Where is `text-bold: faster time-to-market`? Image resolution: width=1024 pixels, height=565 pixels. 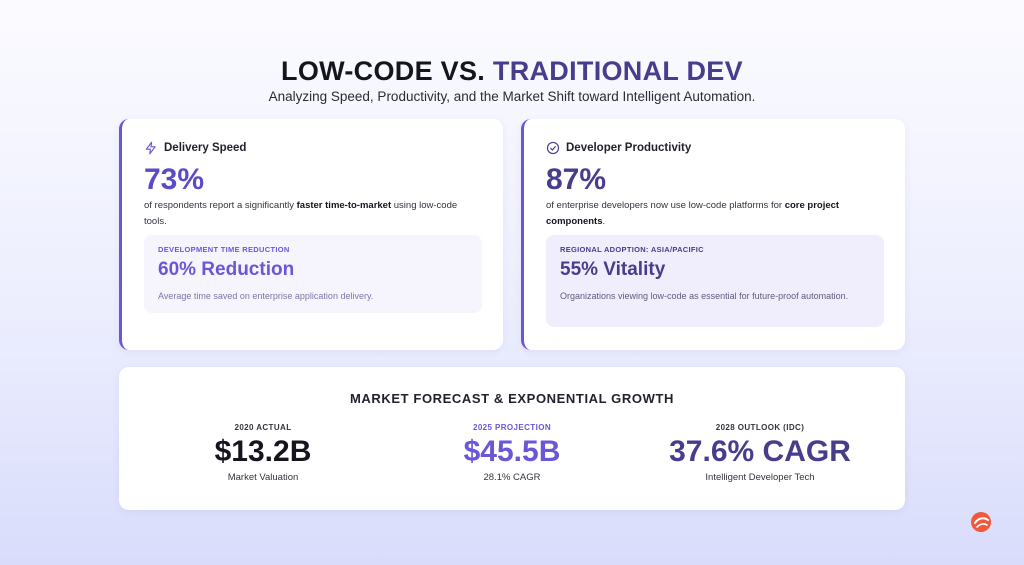 text-bold: faster time-to-market is located at coordinates (344, 205).